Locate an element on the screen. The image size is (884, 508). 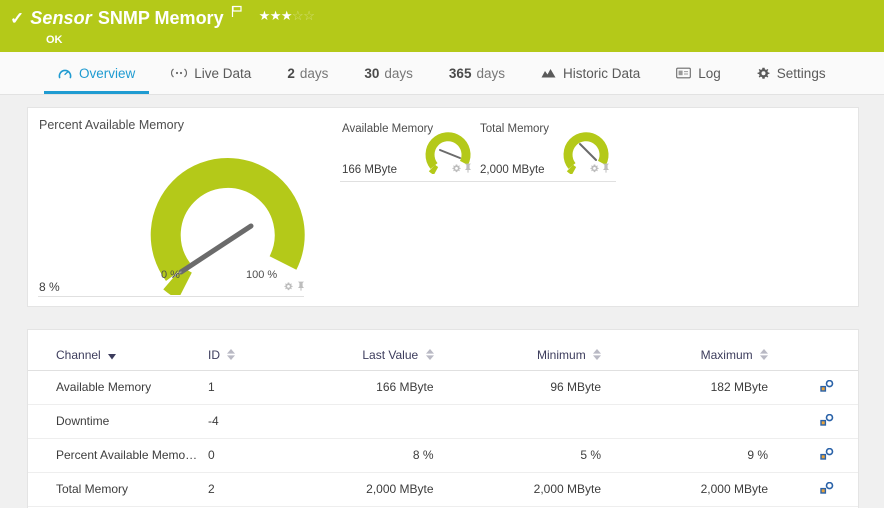
tab-overview-label: Overview is located at coordinates (107, 73).